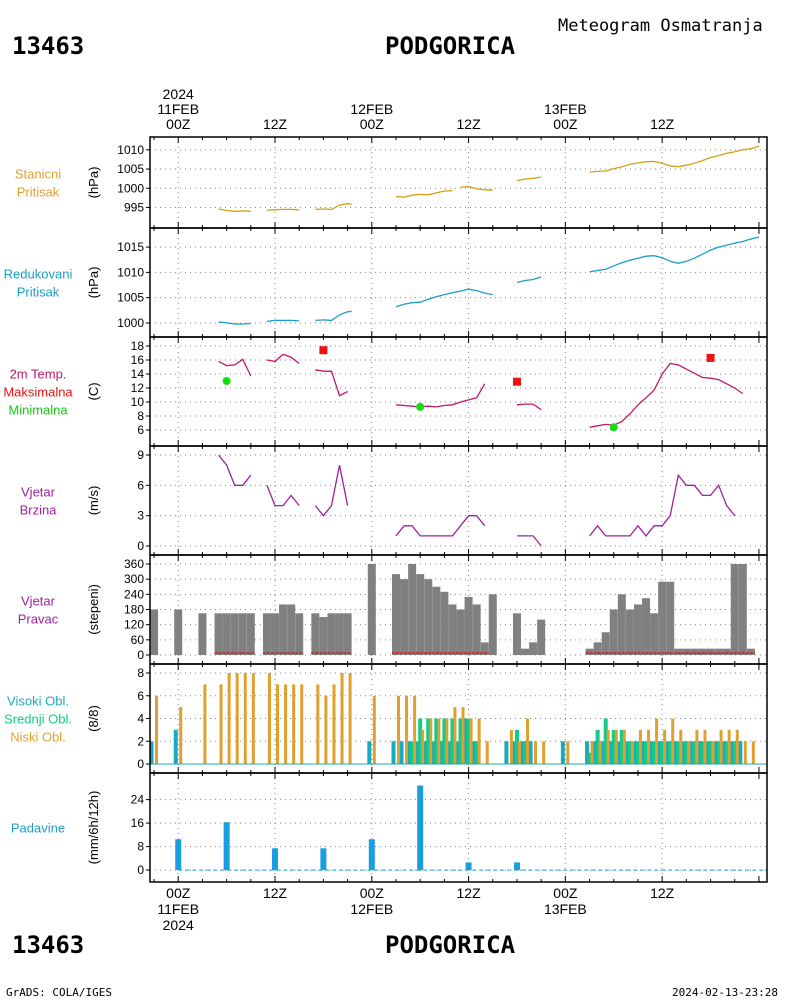 Image resolution: width=800 pixels, height=1000 pixels. Describe the element at coordinates (138, 402) in the screenshot. I see `y-tick-label: 10` at that location.